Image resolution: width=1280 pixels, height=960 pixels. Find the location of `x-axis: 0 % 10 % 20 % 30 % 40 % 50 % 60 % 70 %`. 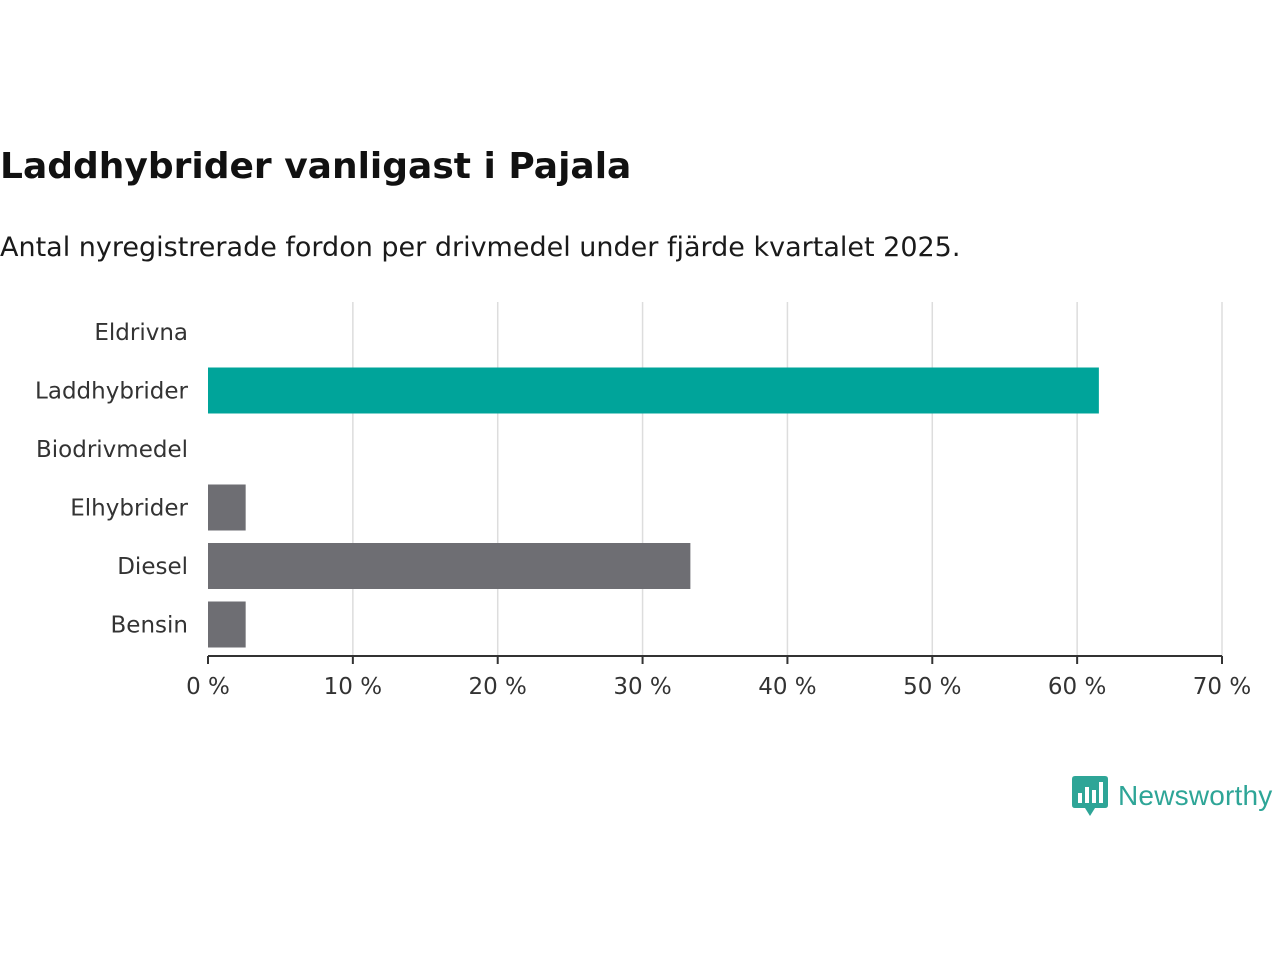

x-axis: 0 % 10 % 20 % 30 % 40 % 50 % 60 % 70 % is located at coordinates (718, 677).